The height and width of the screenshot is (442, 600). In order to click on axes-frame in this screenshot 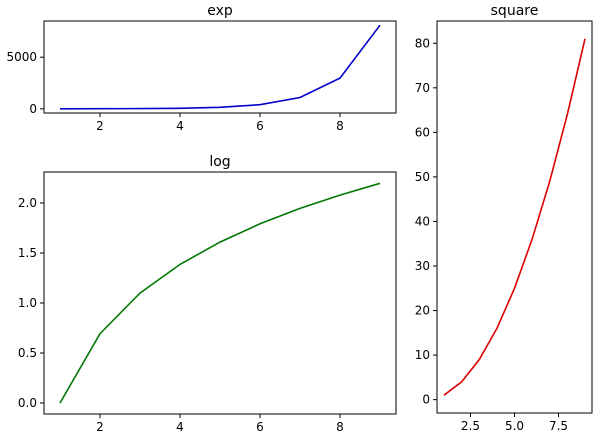, I will do `click(220, 67)`.